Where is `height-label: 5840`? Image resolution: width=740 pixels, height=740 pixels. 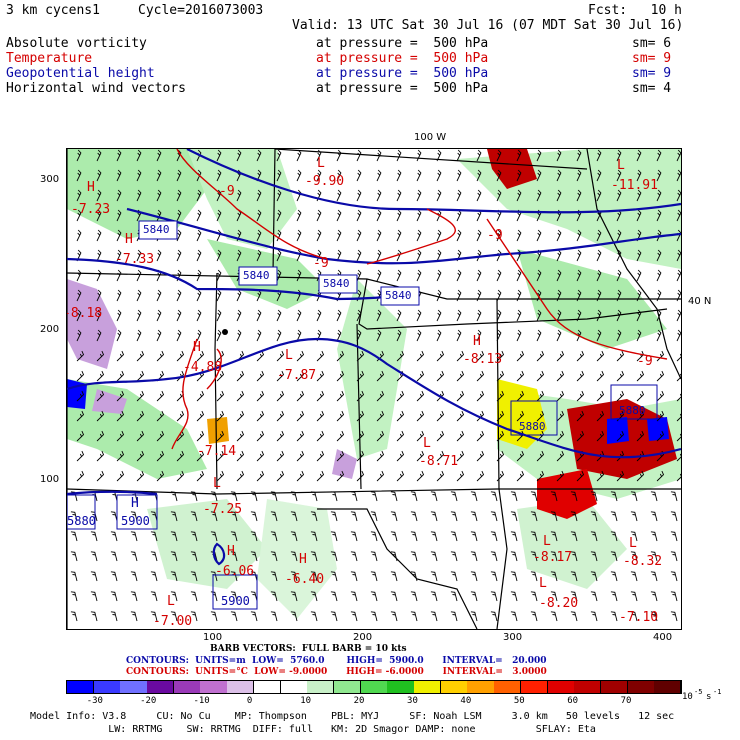 height-label: 5840 is located at coordinates (256, 275).